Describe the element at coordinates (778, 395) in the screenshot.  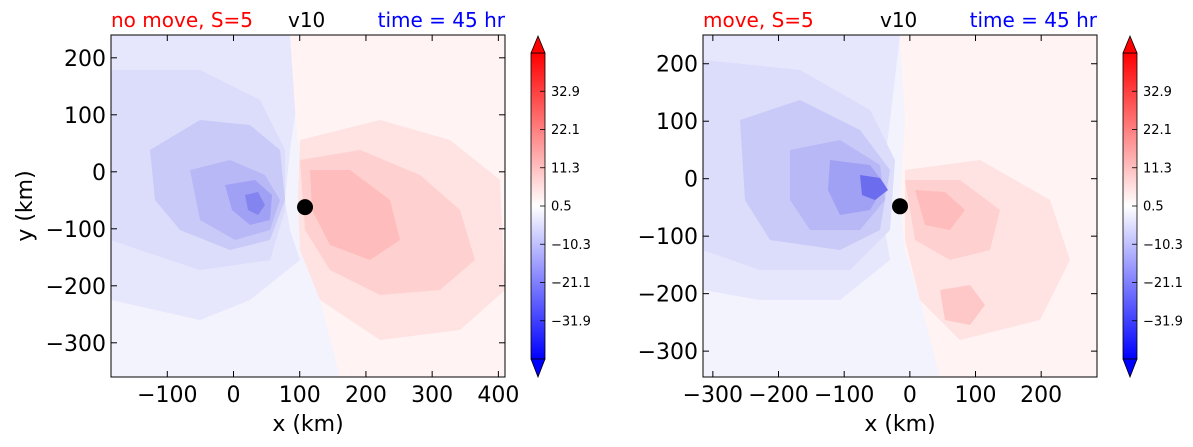
I see `x-tick-label: −200` at that location.